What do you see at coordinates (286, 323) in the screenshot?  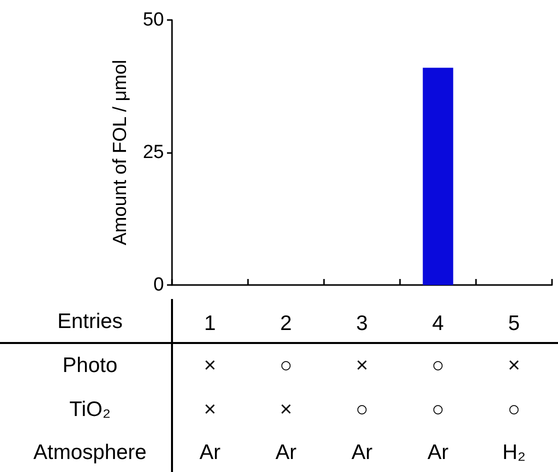 I see `x-tick-label: 2` at bounding box center [286, 323].